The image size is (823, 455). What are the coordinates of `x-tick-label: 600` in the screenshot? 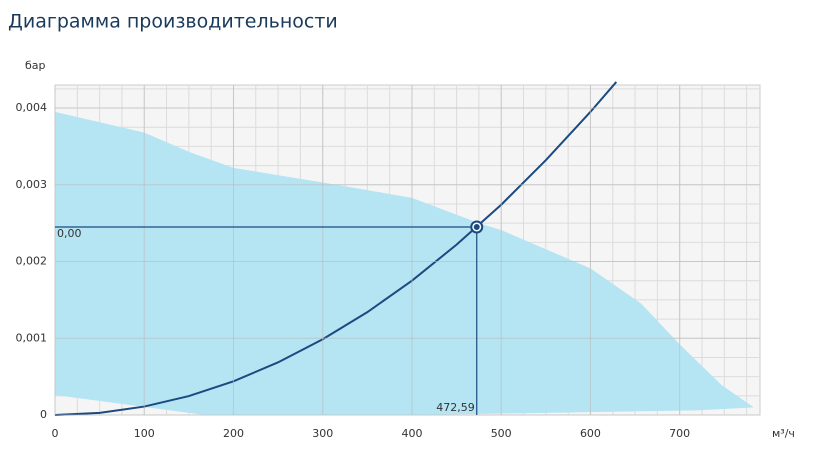 It's located at (590, 433).